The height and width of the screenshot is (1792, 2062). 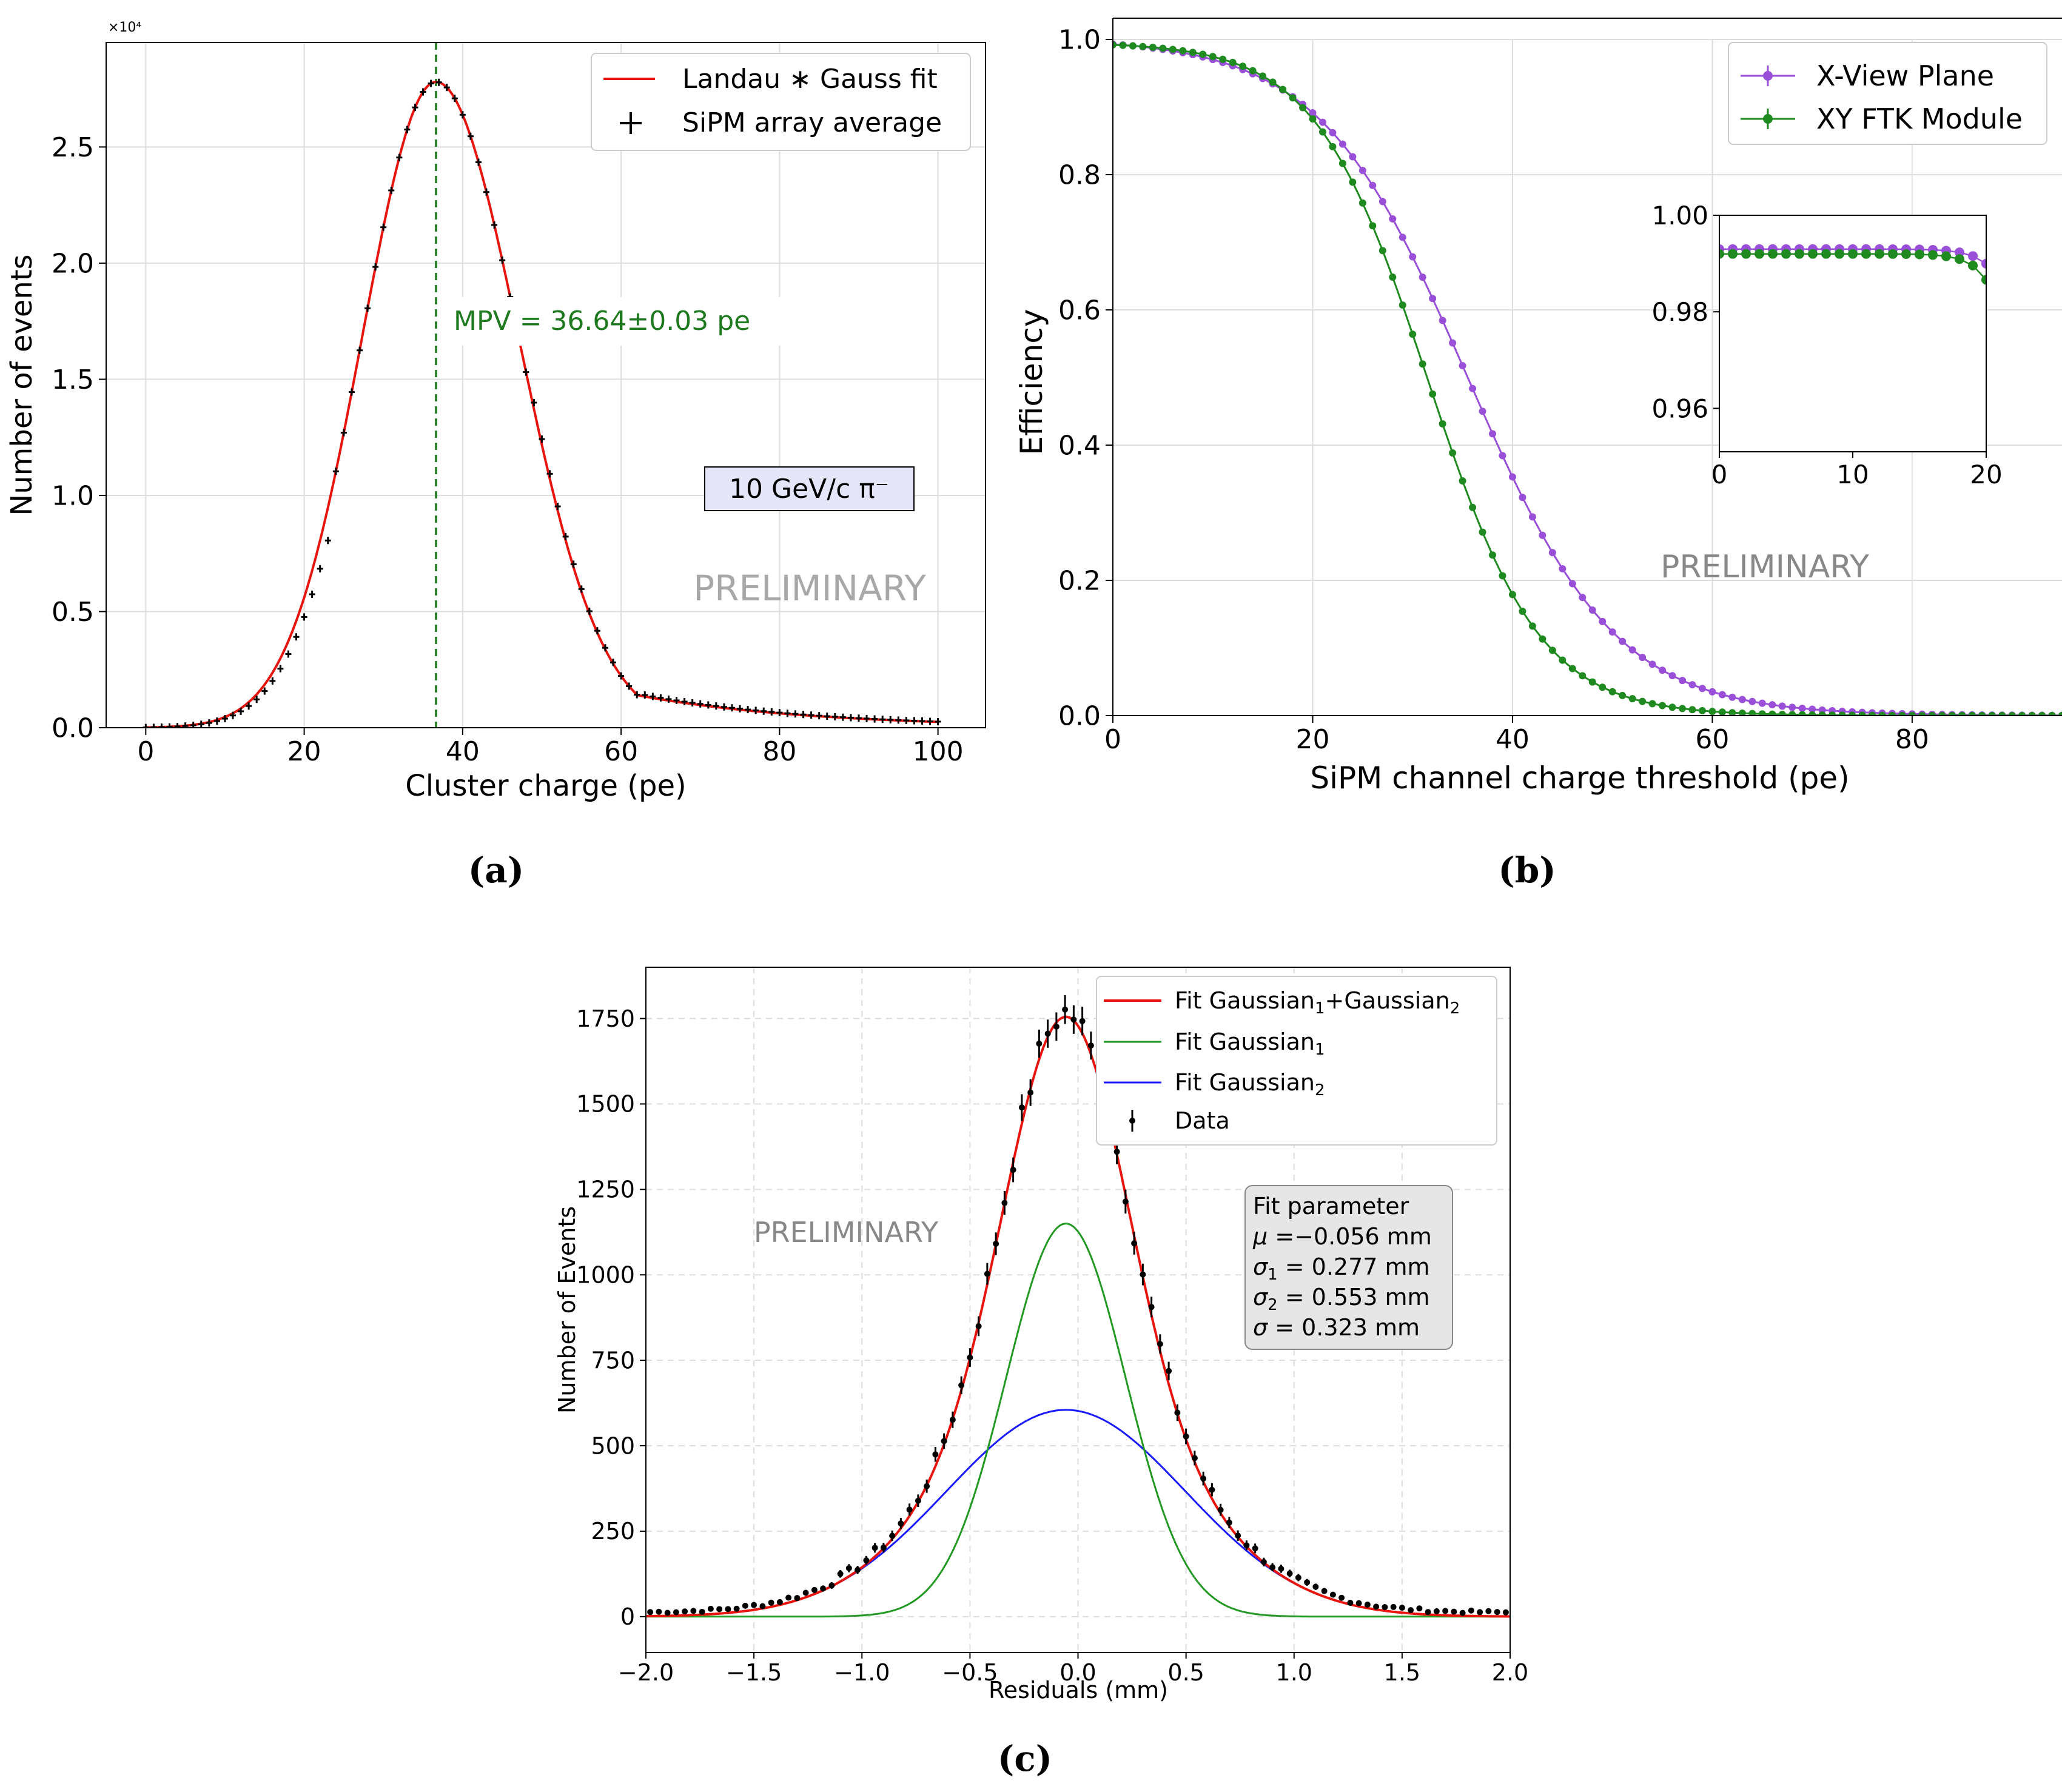 What do you see at coordinates (1679, 409) in the screenshot?
I see `inset-ytick-label: 0.96` at bounding box center [1679, 409].